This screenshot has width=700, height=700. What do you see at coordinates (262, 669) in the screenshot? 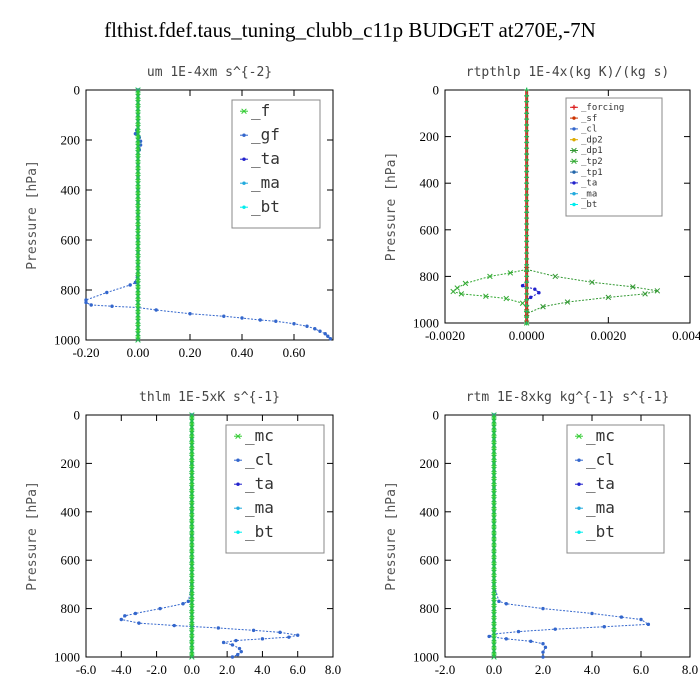
I see `x-tick-label: 4.0` at bounding box center [262, 669].